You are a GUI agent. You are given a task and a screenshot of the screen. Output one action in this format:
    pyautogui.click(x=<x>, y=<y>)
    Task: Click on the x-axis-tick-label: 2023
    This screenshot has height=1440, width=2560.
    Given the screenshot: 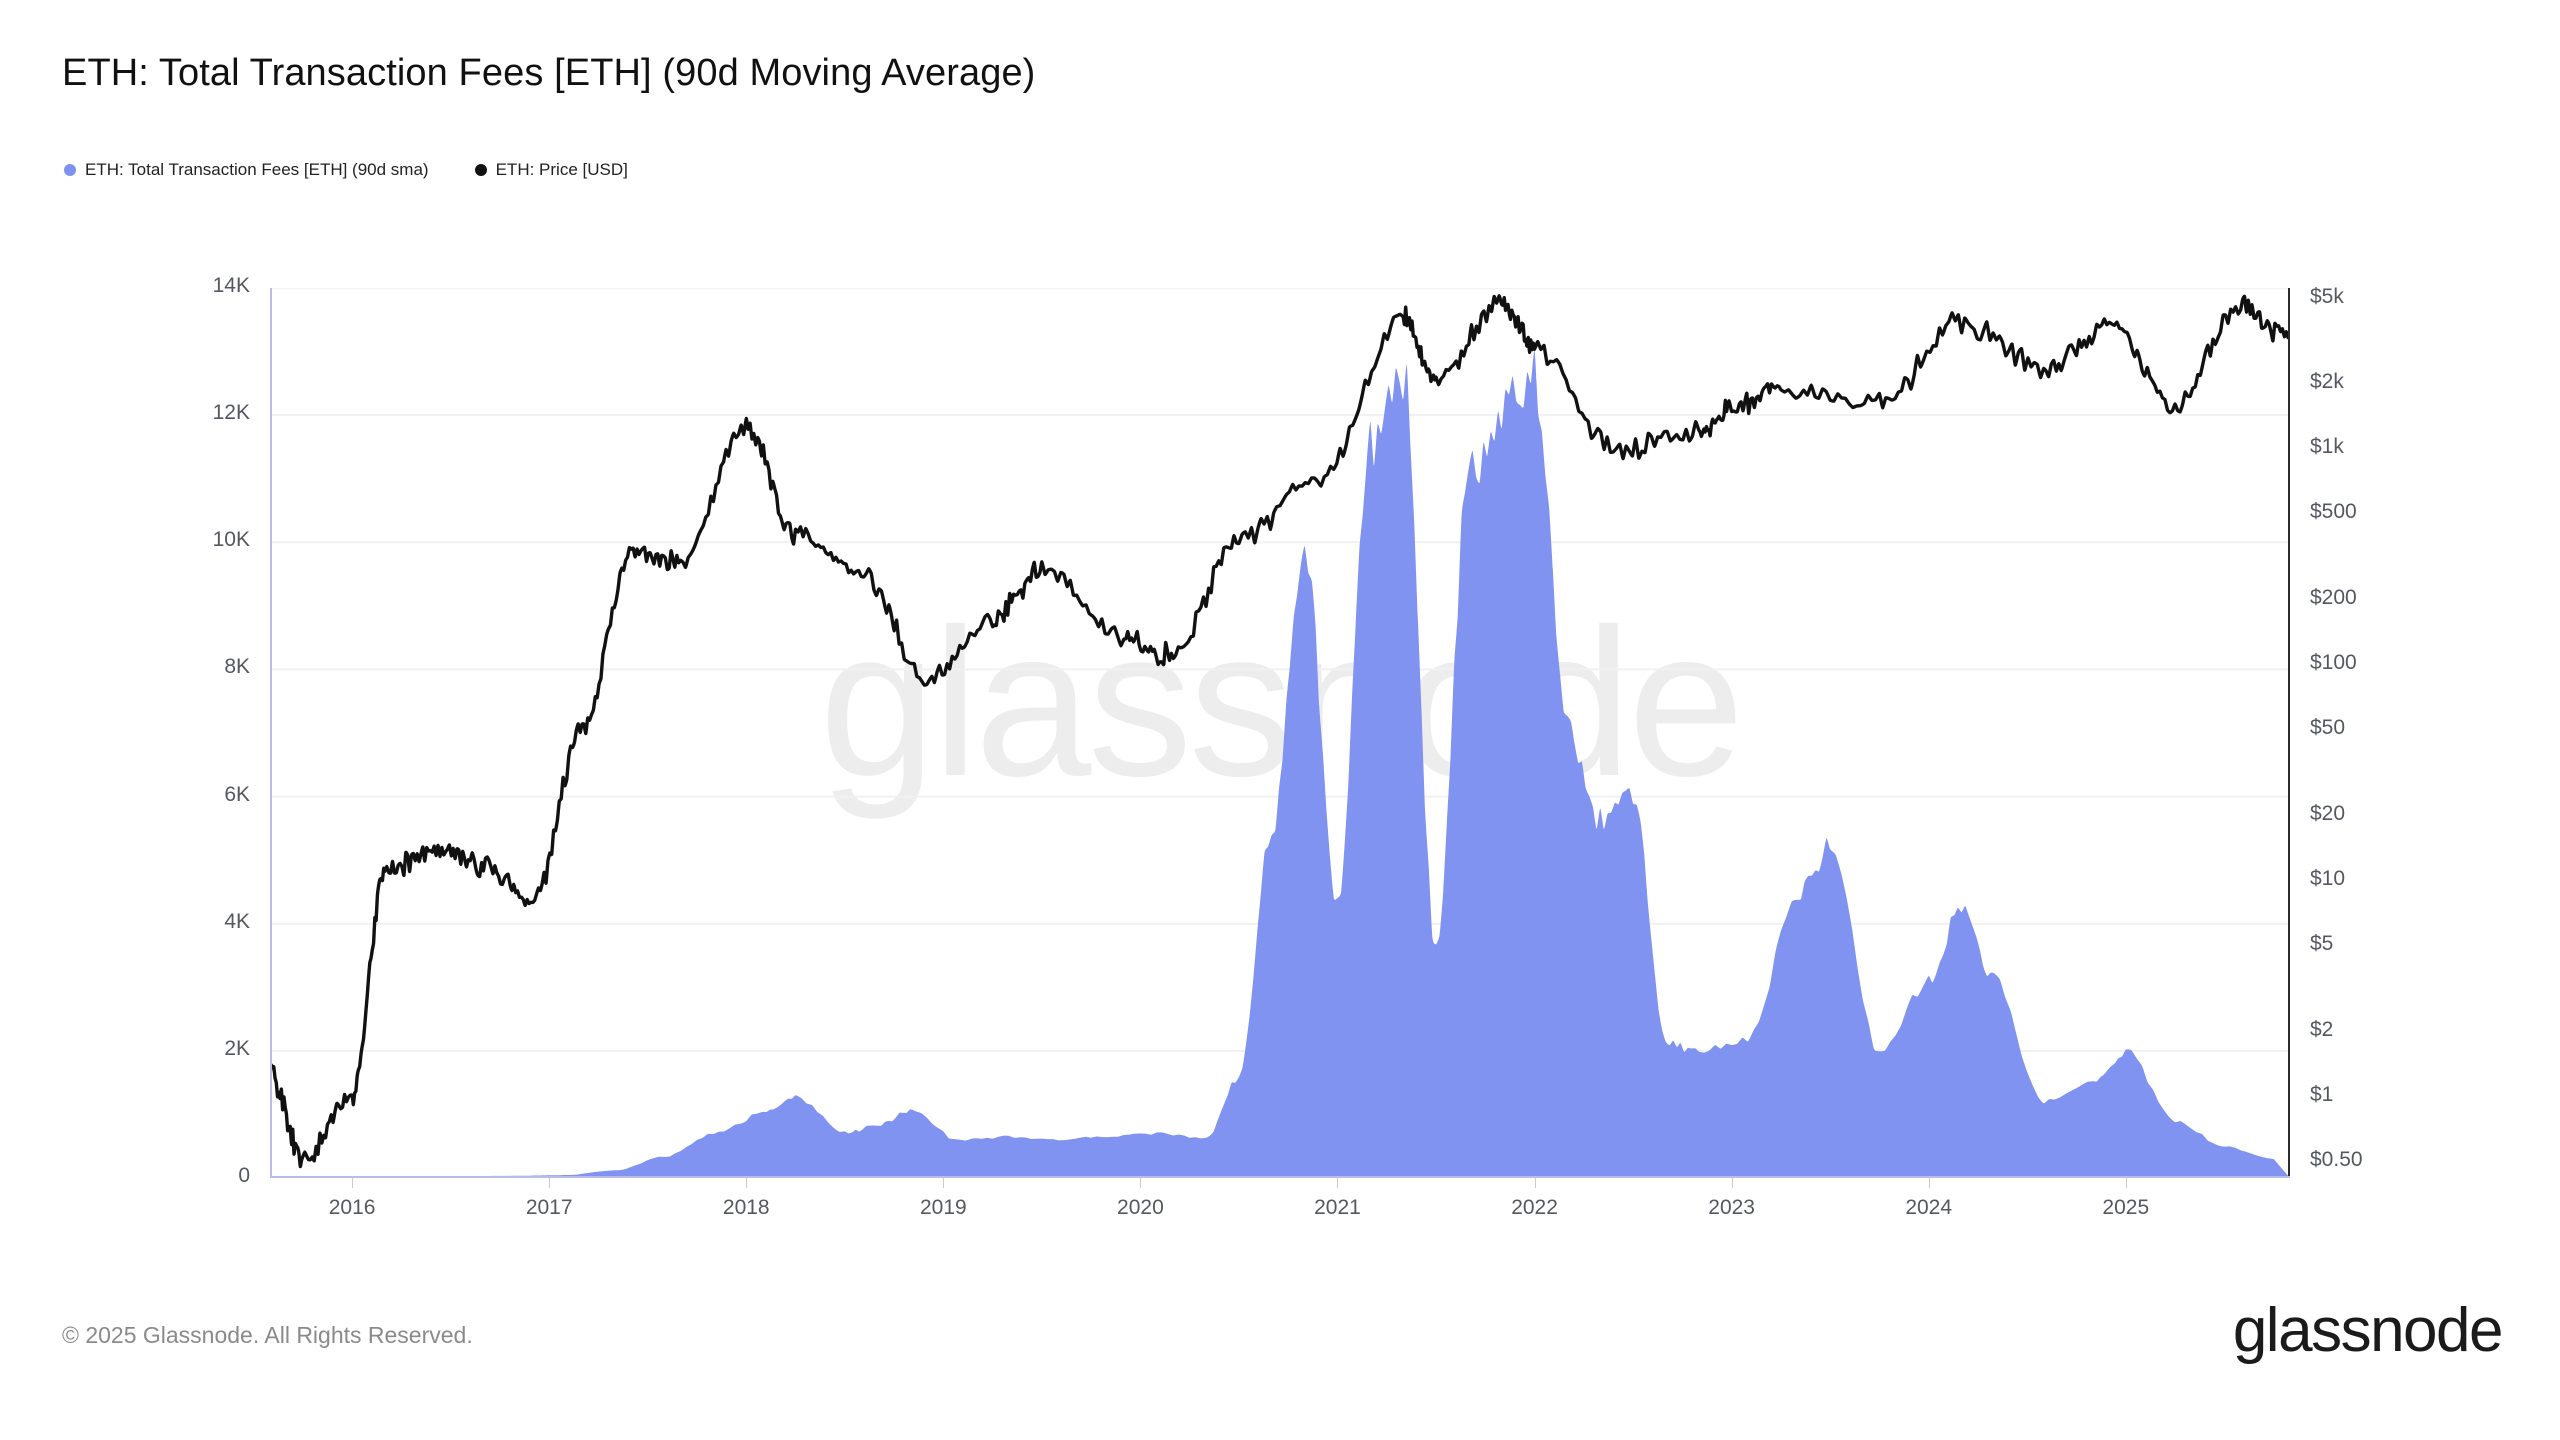 What is the action you would take?
    pyautogui.click(x=1731, y=1207)
    